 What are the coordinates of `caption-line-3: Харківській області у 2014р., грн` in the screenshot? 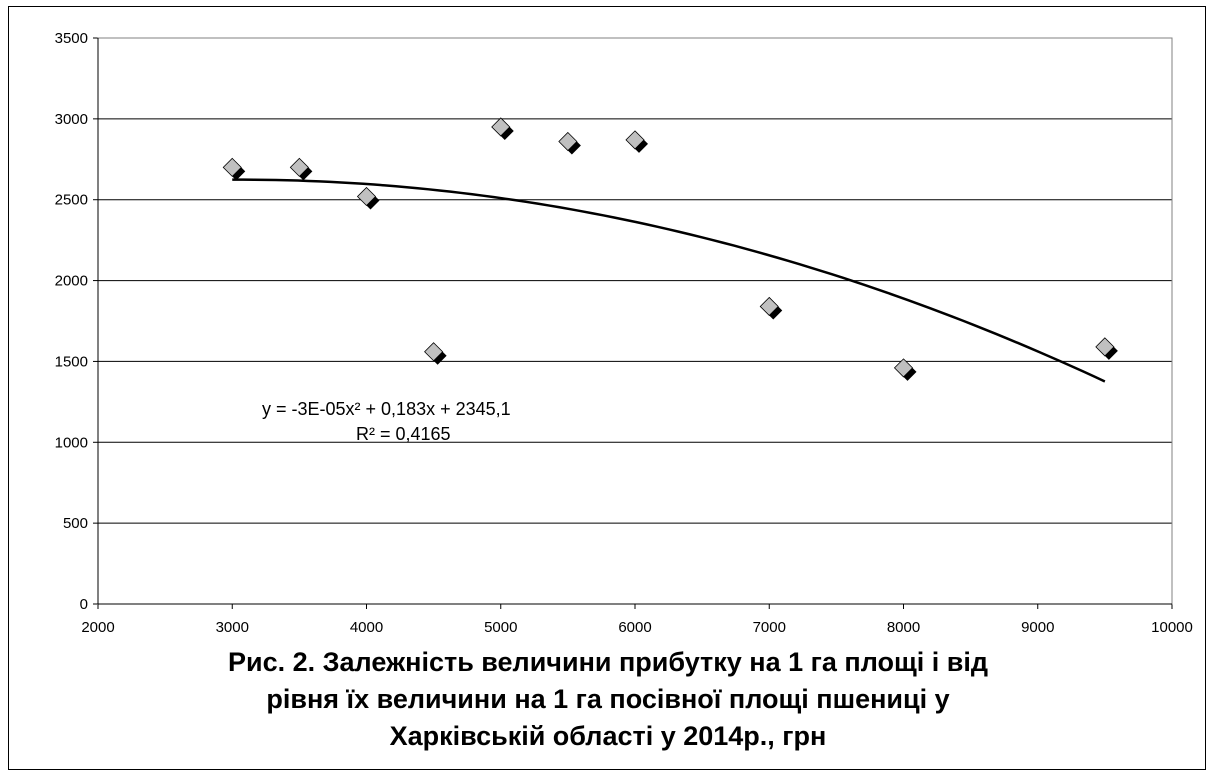 It's located at (608, 736).